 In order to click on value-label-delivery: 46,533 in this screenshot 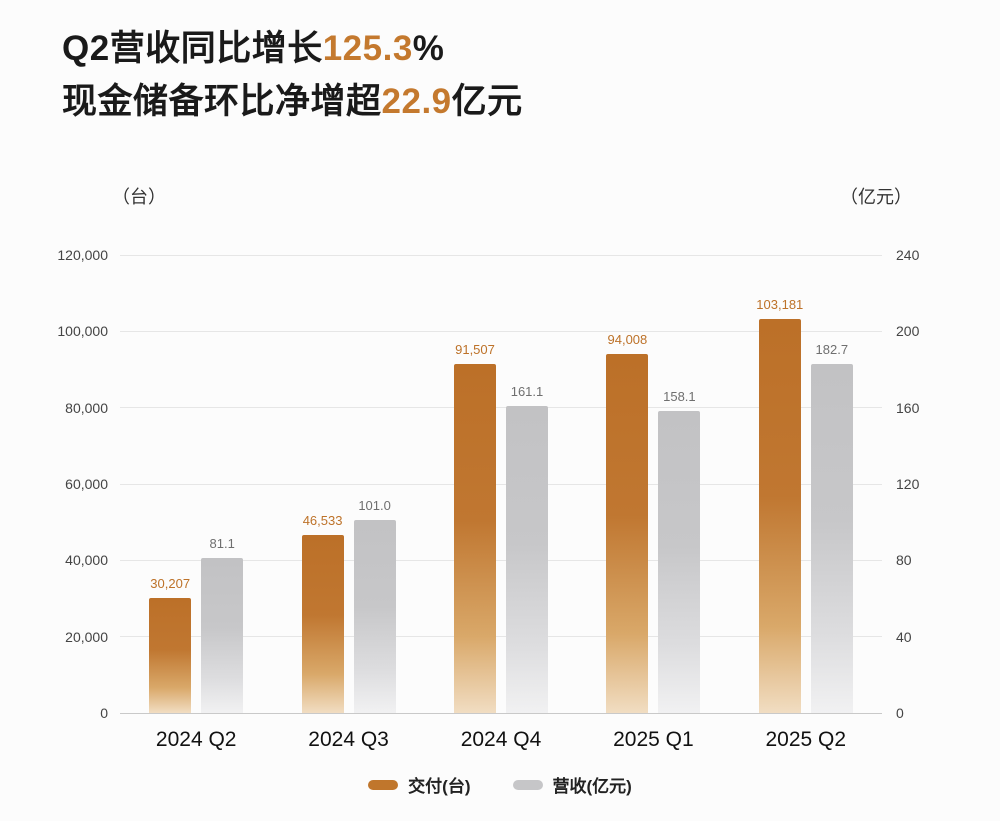, I will do `click(322, 521)`.